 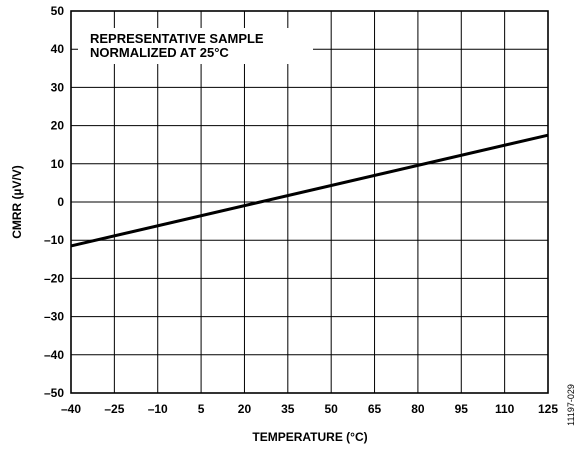 What do you see at coordinates (309, 409) in the screenshot?
I see `x-tick-labels: –40 –25 –10 5 20 35 50 65 80 95 110 125` at bounding box center [309, 409].